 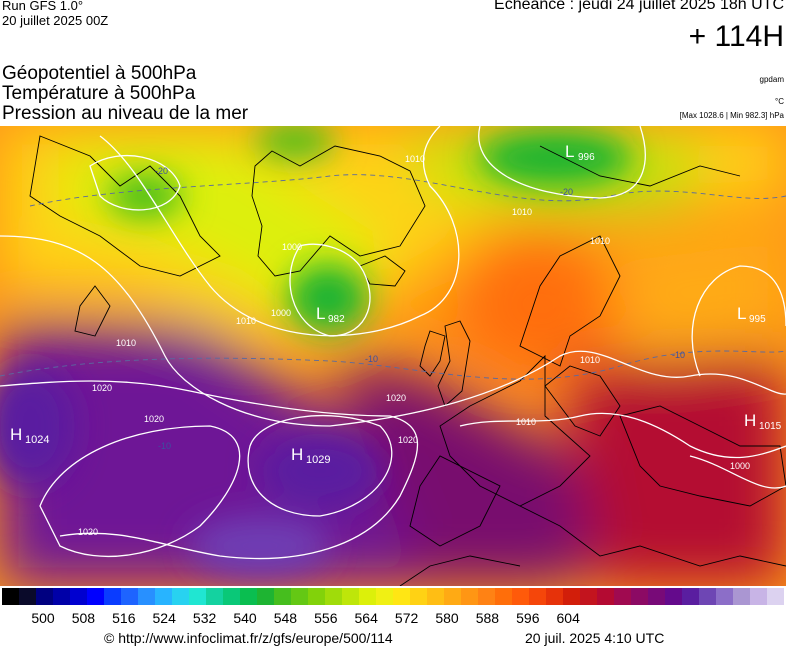 I want to click on high-center-west: H, so click(x=16, y=434).